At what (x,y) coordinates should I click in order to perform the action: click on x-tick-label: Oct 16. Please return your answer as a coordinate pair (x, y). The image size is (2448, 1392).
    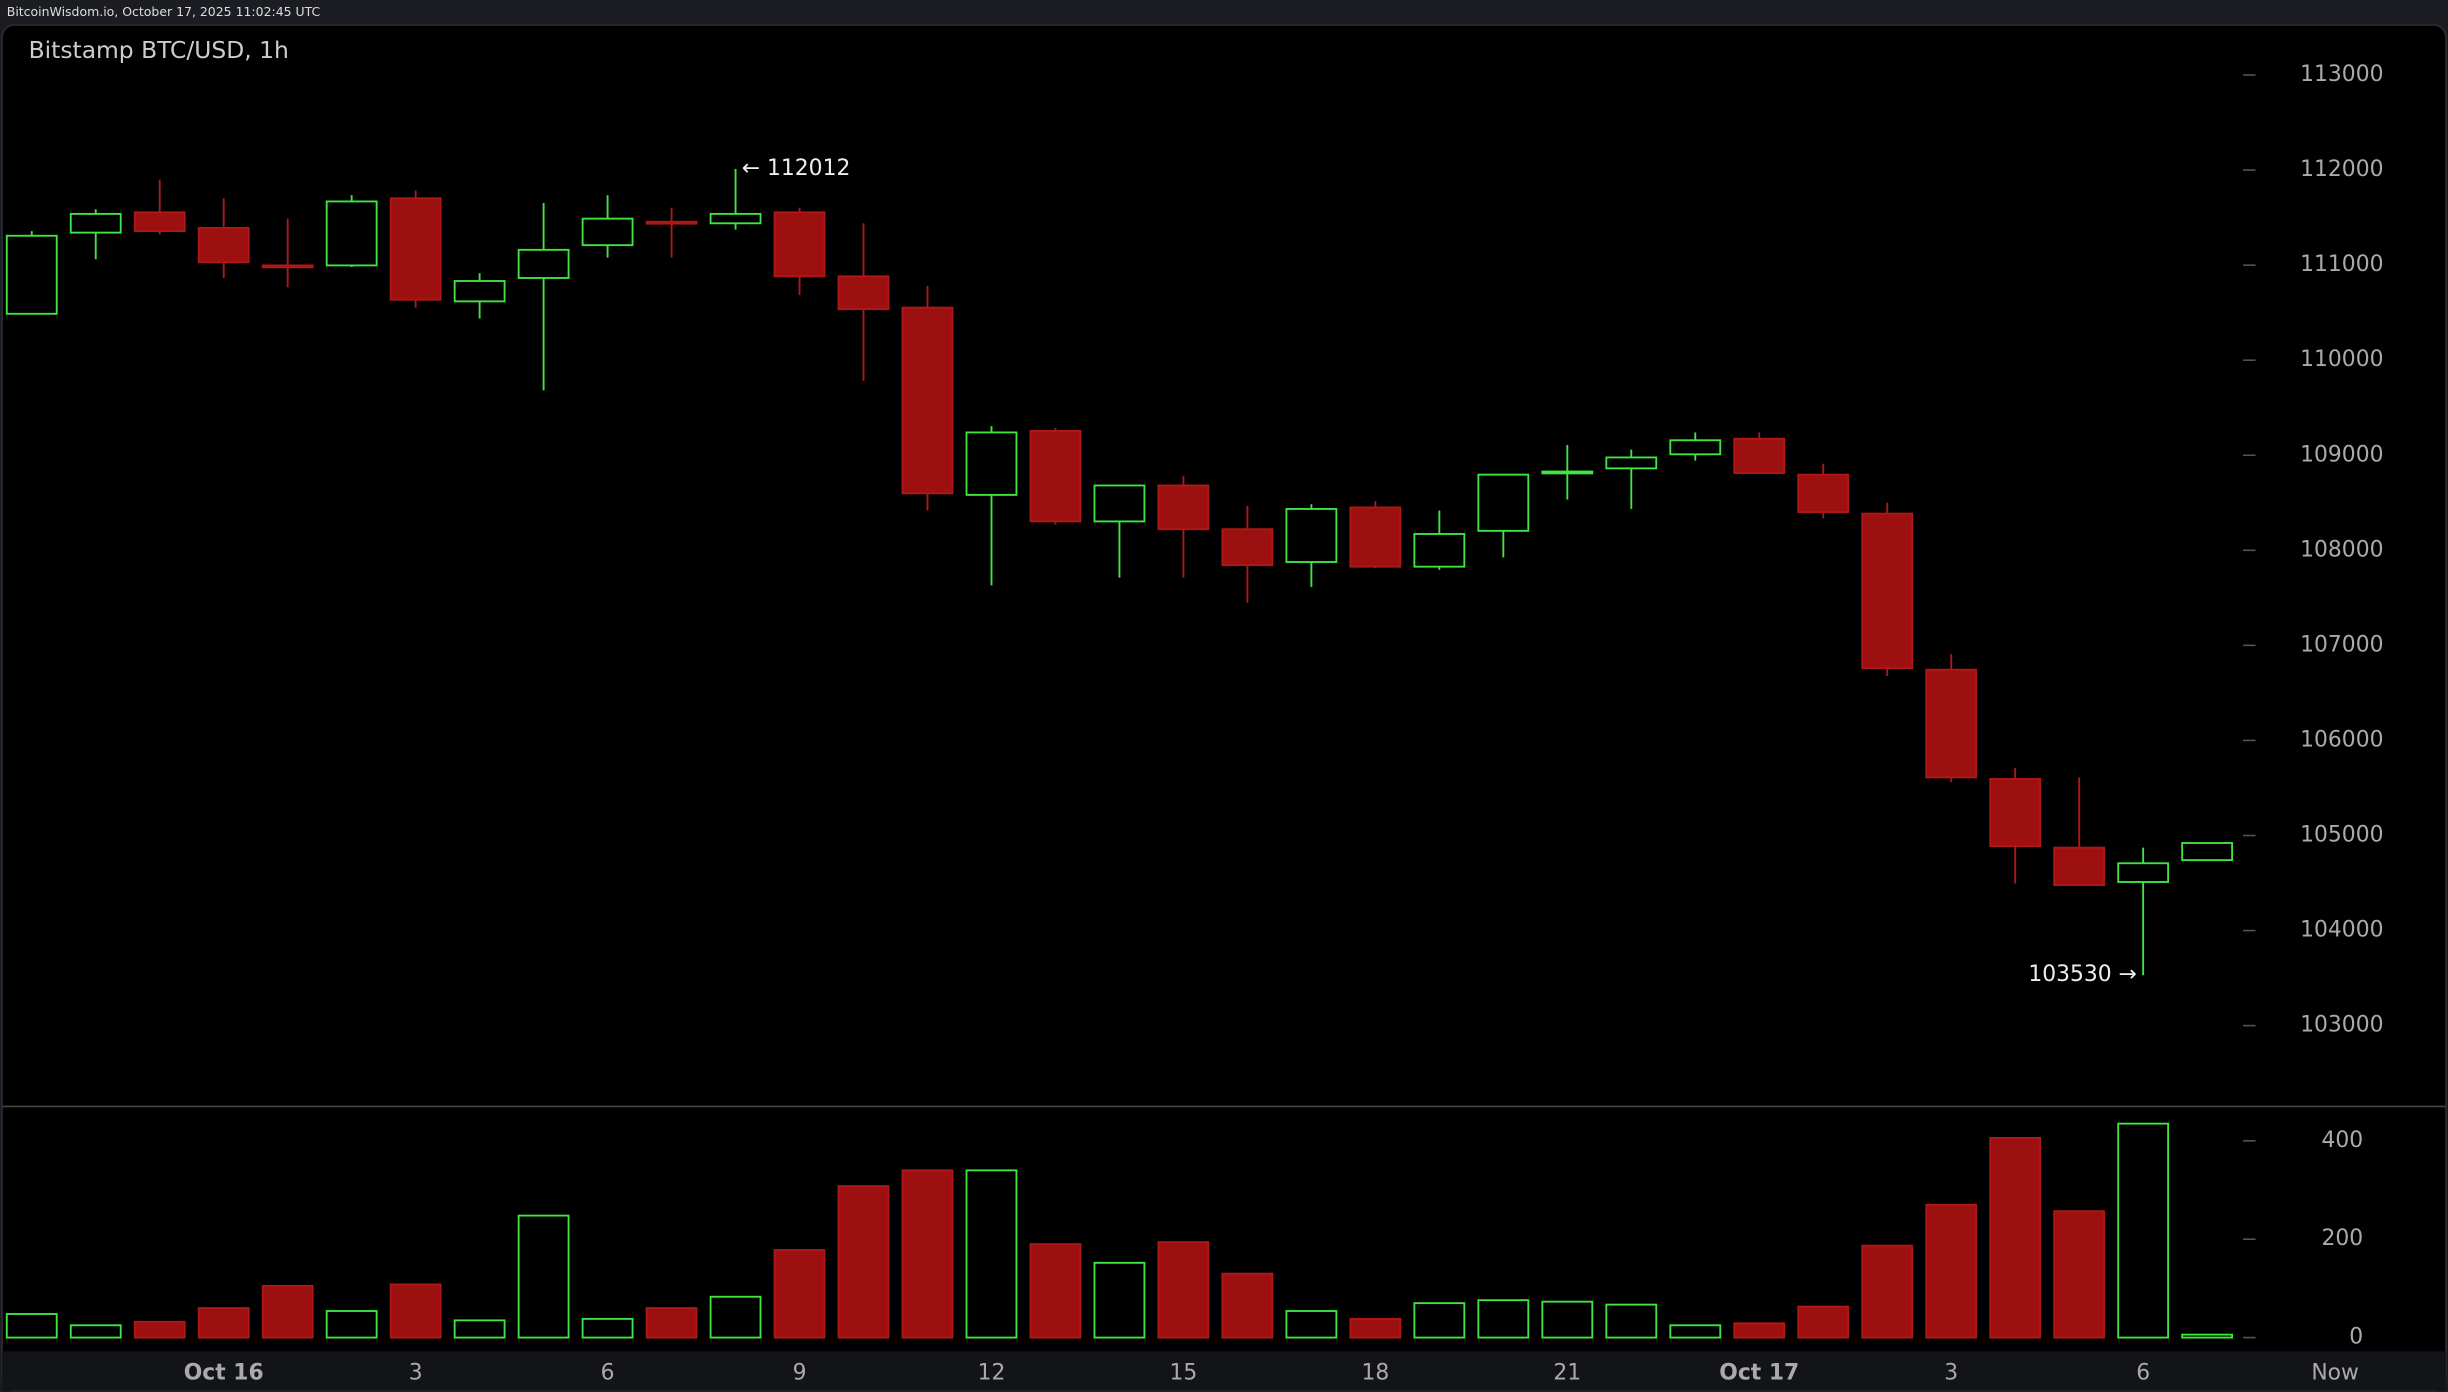
    Looking at the image, I should click on (224, 1372).